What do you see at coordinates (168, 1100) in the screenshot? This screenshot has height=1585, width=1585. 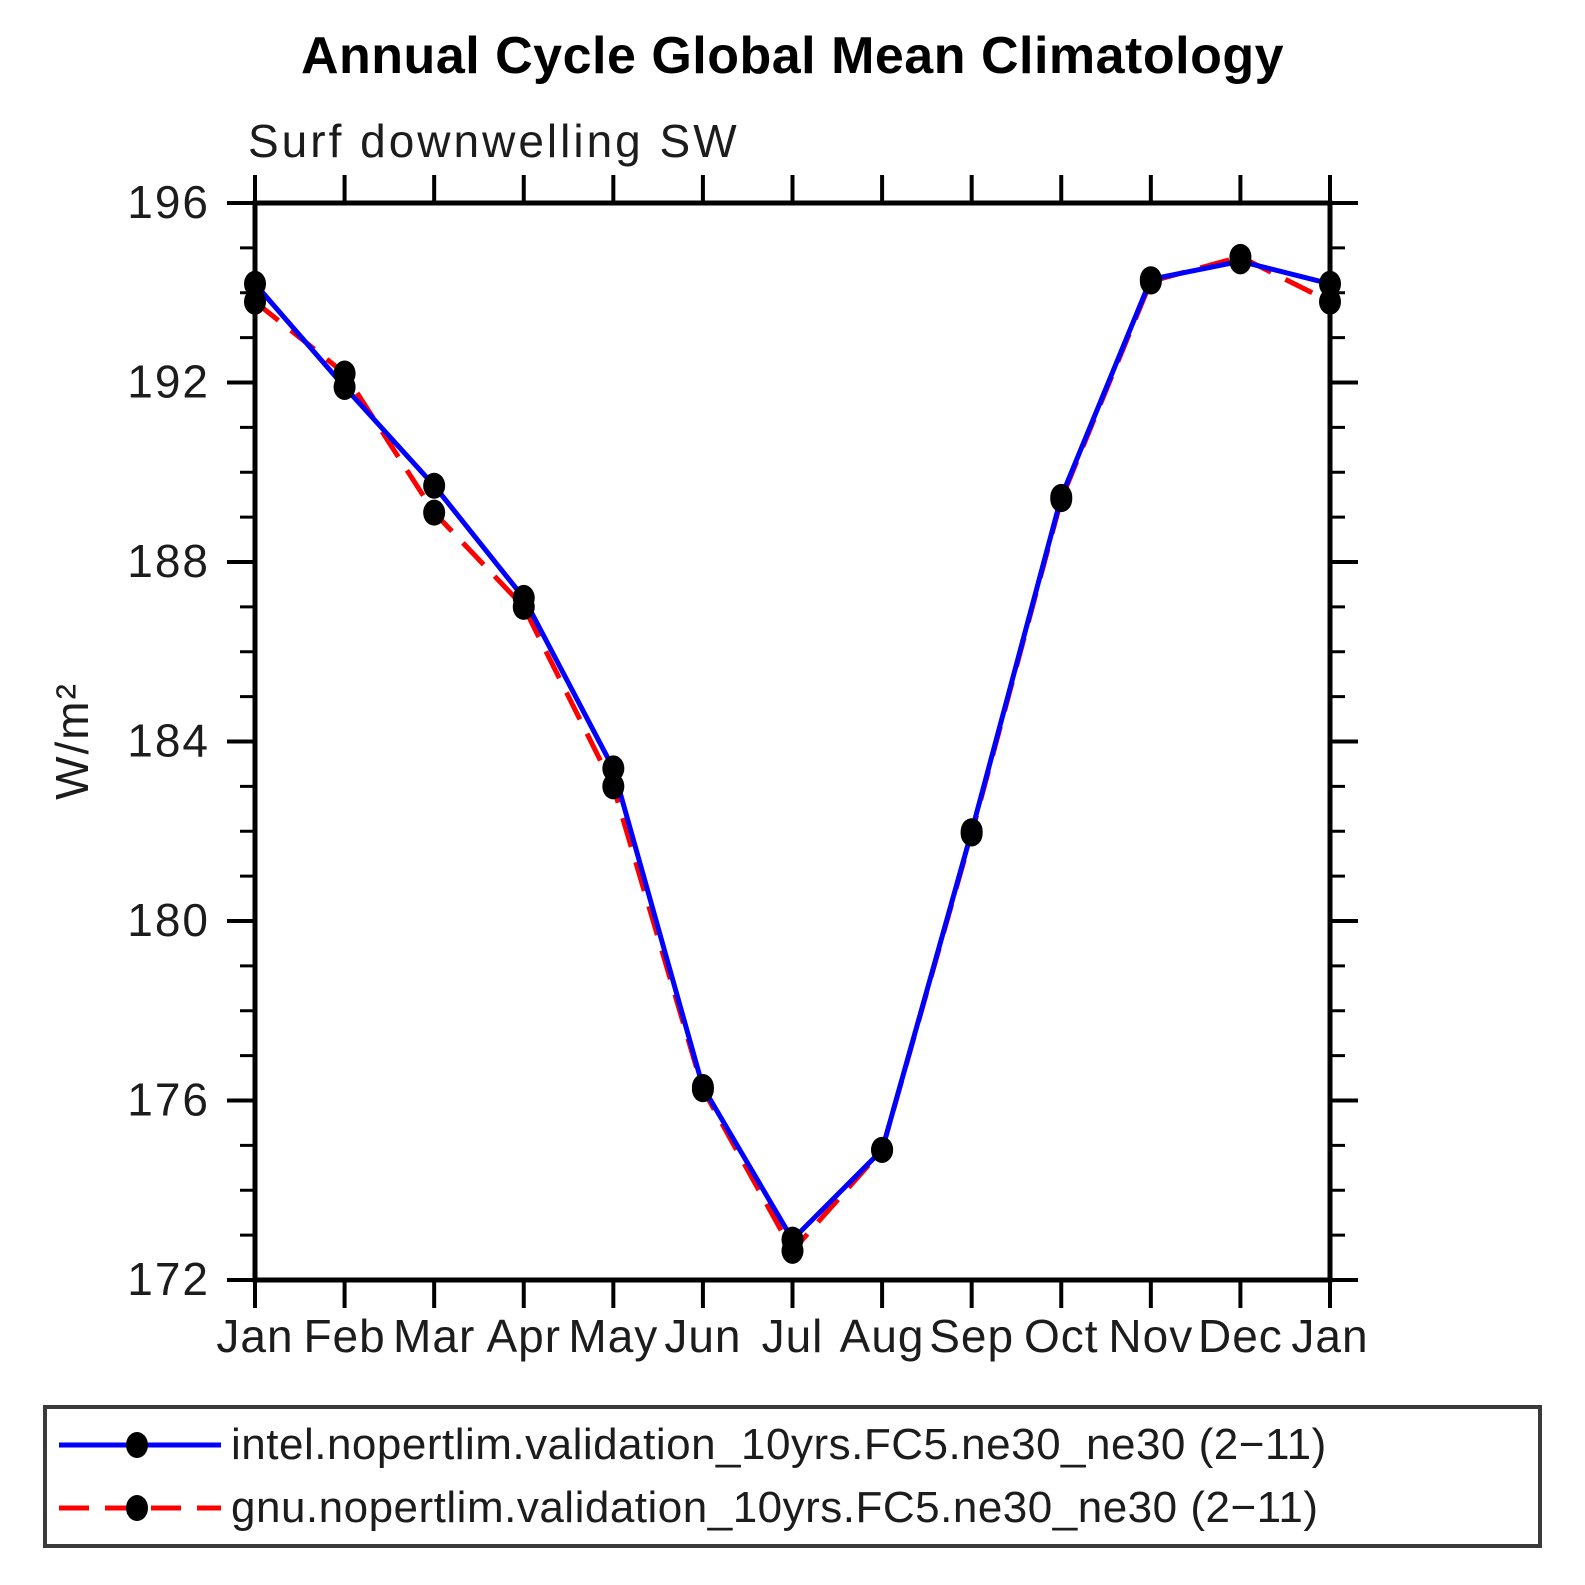 I see `y-tick-label: 176` at bounding box center [168, 1100].